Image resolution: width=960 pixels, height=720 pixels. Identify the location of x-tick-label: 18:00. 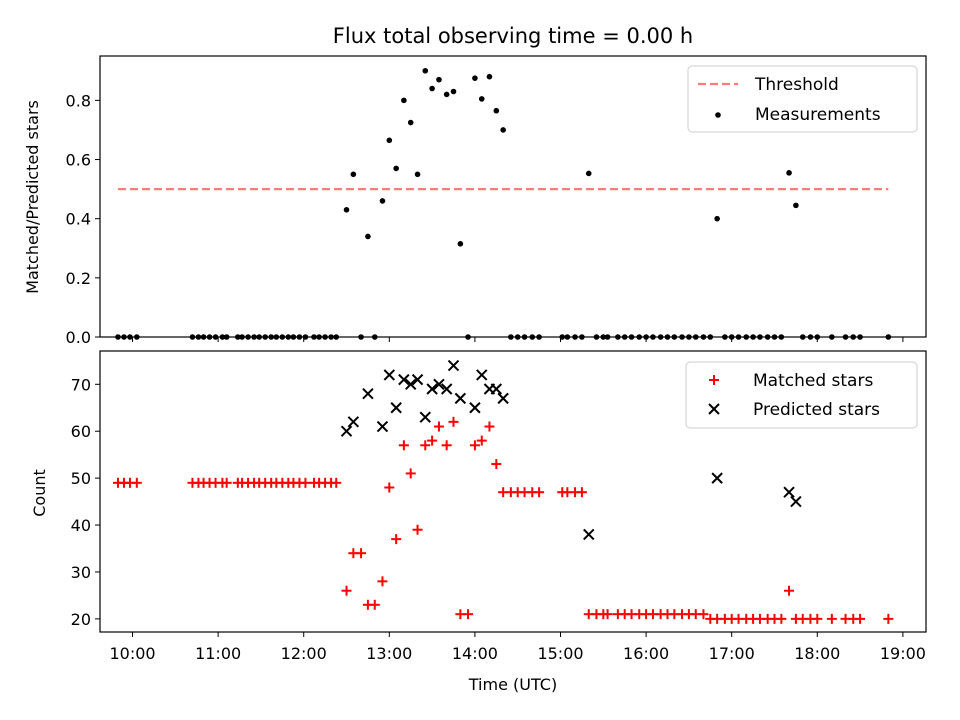
(817, 653).